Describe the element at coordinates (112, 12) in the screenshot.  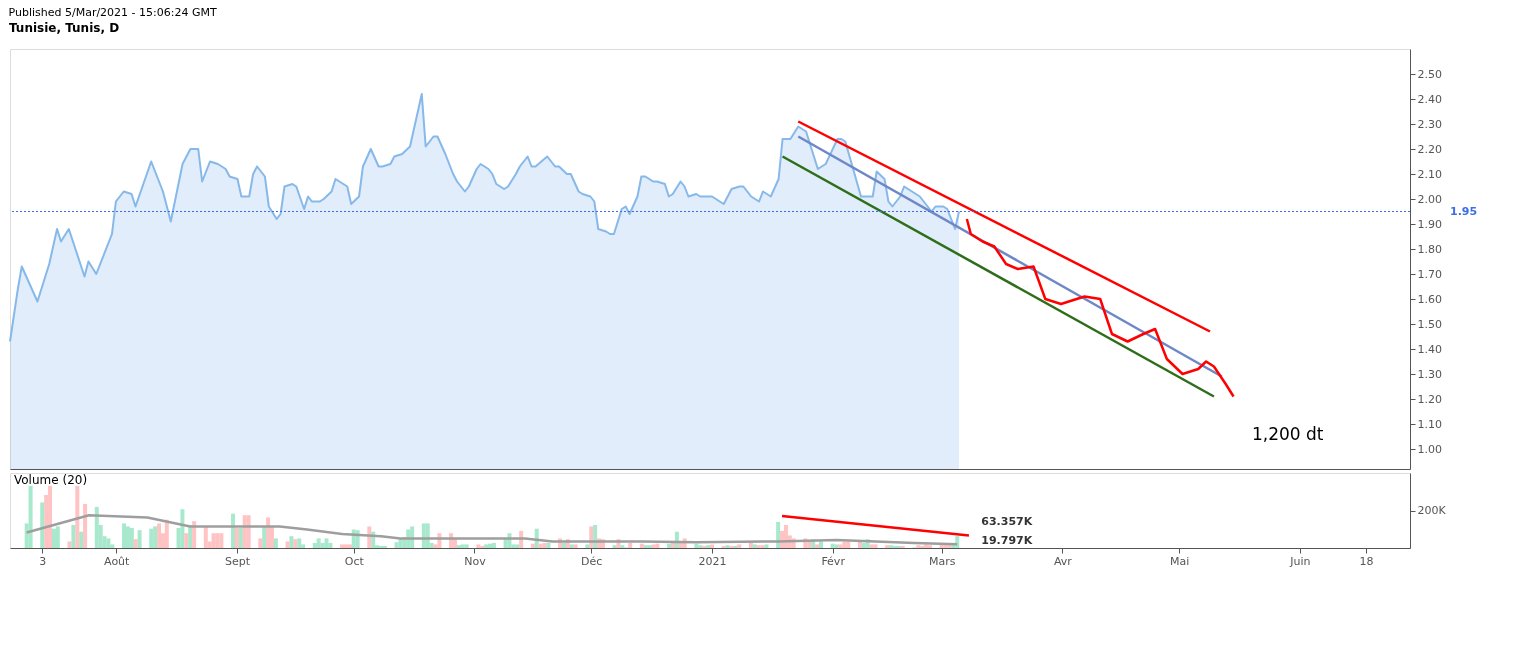
I see `text: Published 5/Mar/2021 - 15:06:24 GMT` at that location.